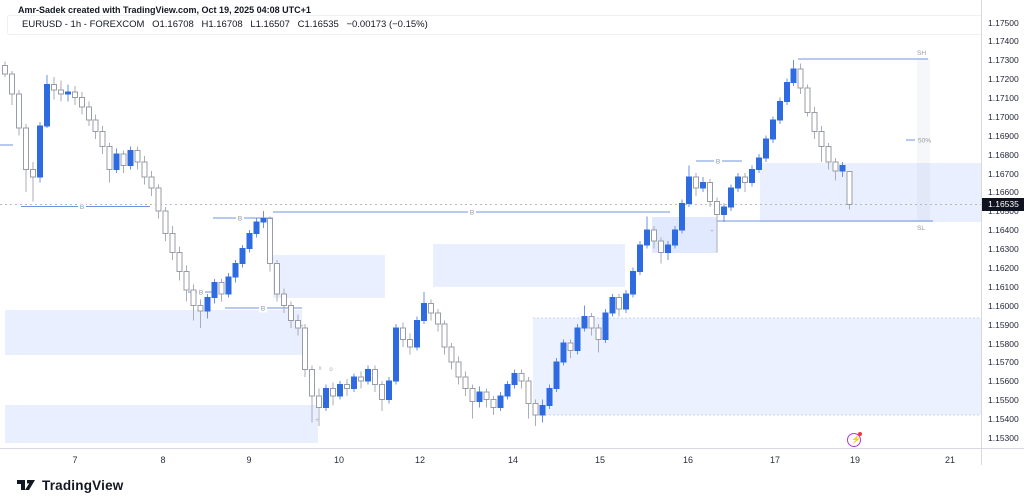 This screenshot has height=503, width=1024. What do you see at coordinates (924, 141) in the screenshot?
I see `50%-label: 50%` at bounding box center [924, 141].